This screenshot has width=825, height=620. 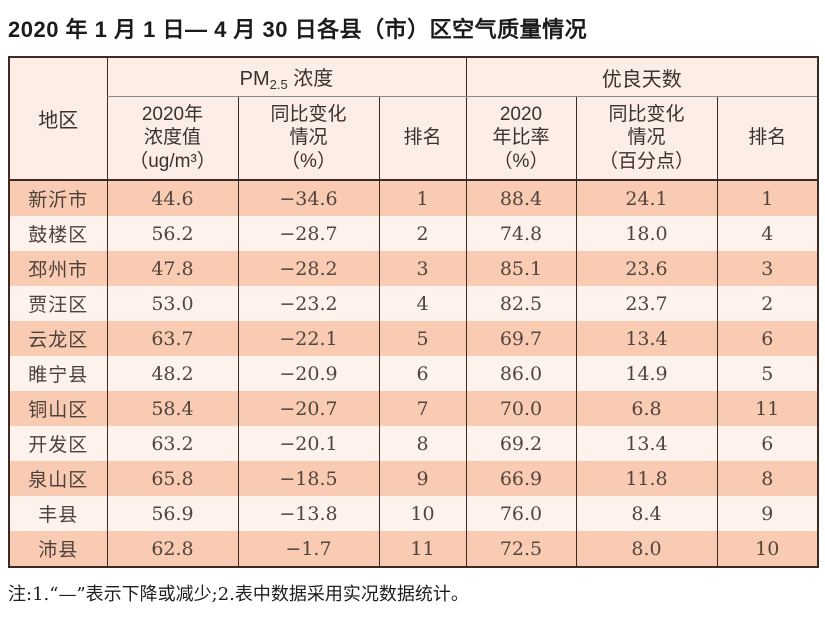 I want to click on table-row: 泉山区 65.8 −18.5 9 66.9 11.8 8, so click(x=414, y=478).